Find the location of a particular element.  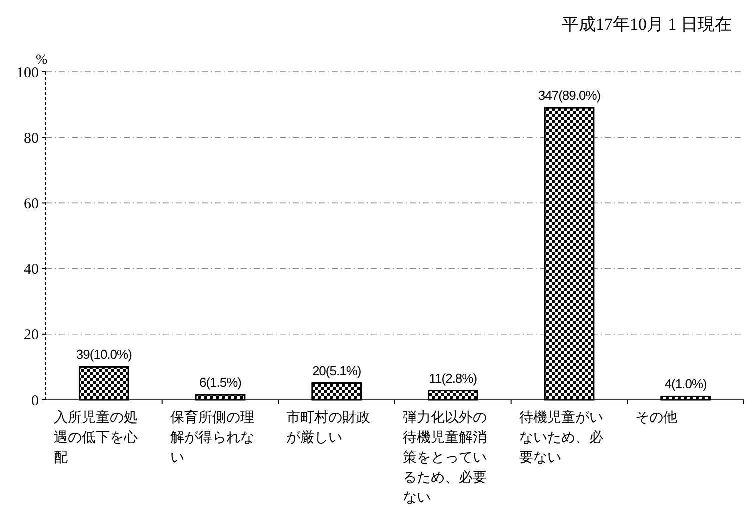

data-label: 4(1.0%) is located at coordinates (686, 384).